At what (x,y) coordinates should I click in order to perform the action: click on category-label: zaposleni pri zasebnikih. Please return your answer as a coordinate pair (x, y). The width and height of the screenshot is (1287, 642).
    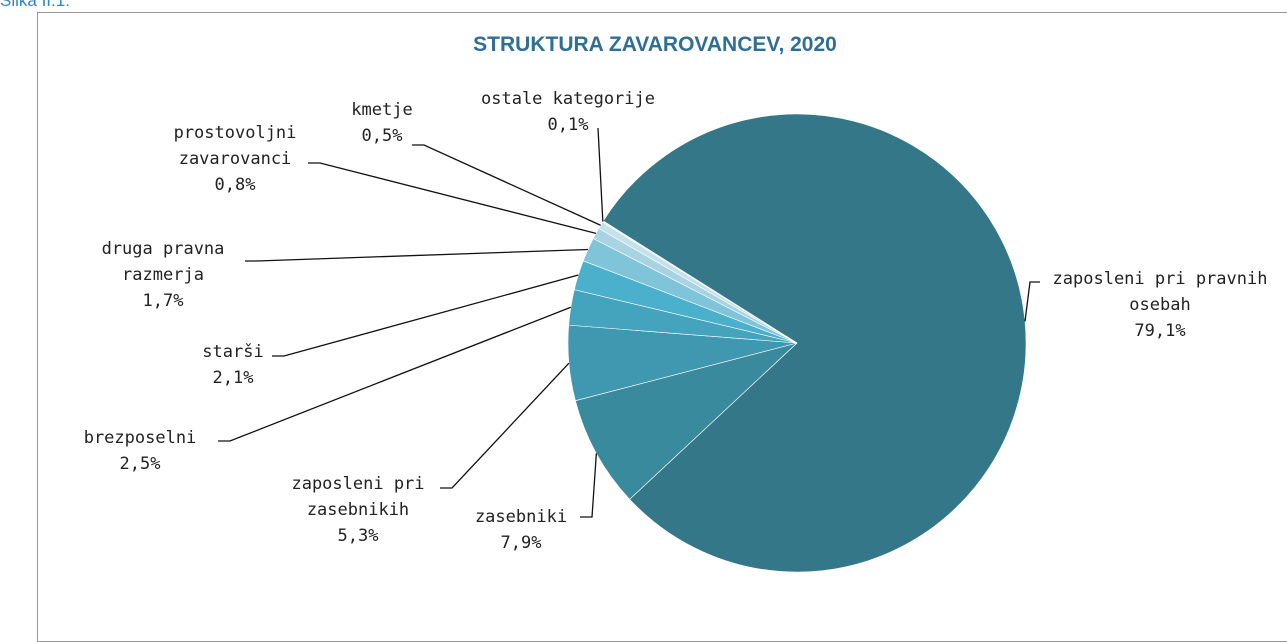
    Looking at the image, I should click on (358, 497).